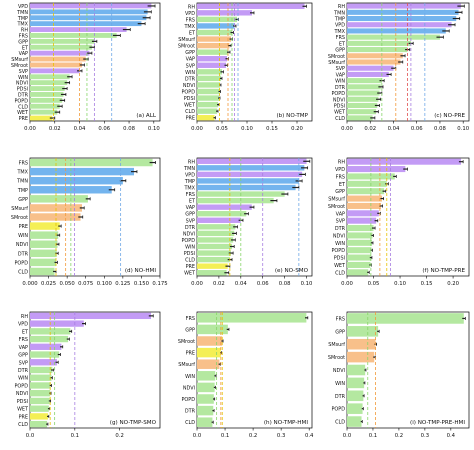  I want to click on x-tick-label: 0.1, so click(225, 436).